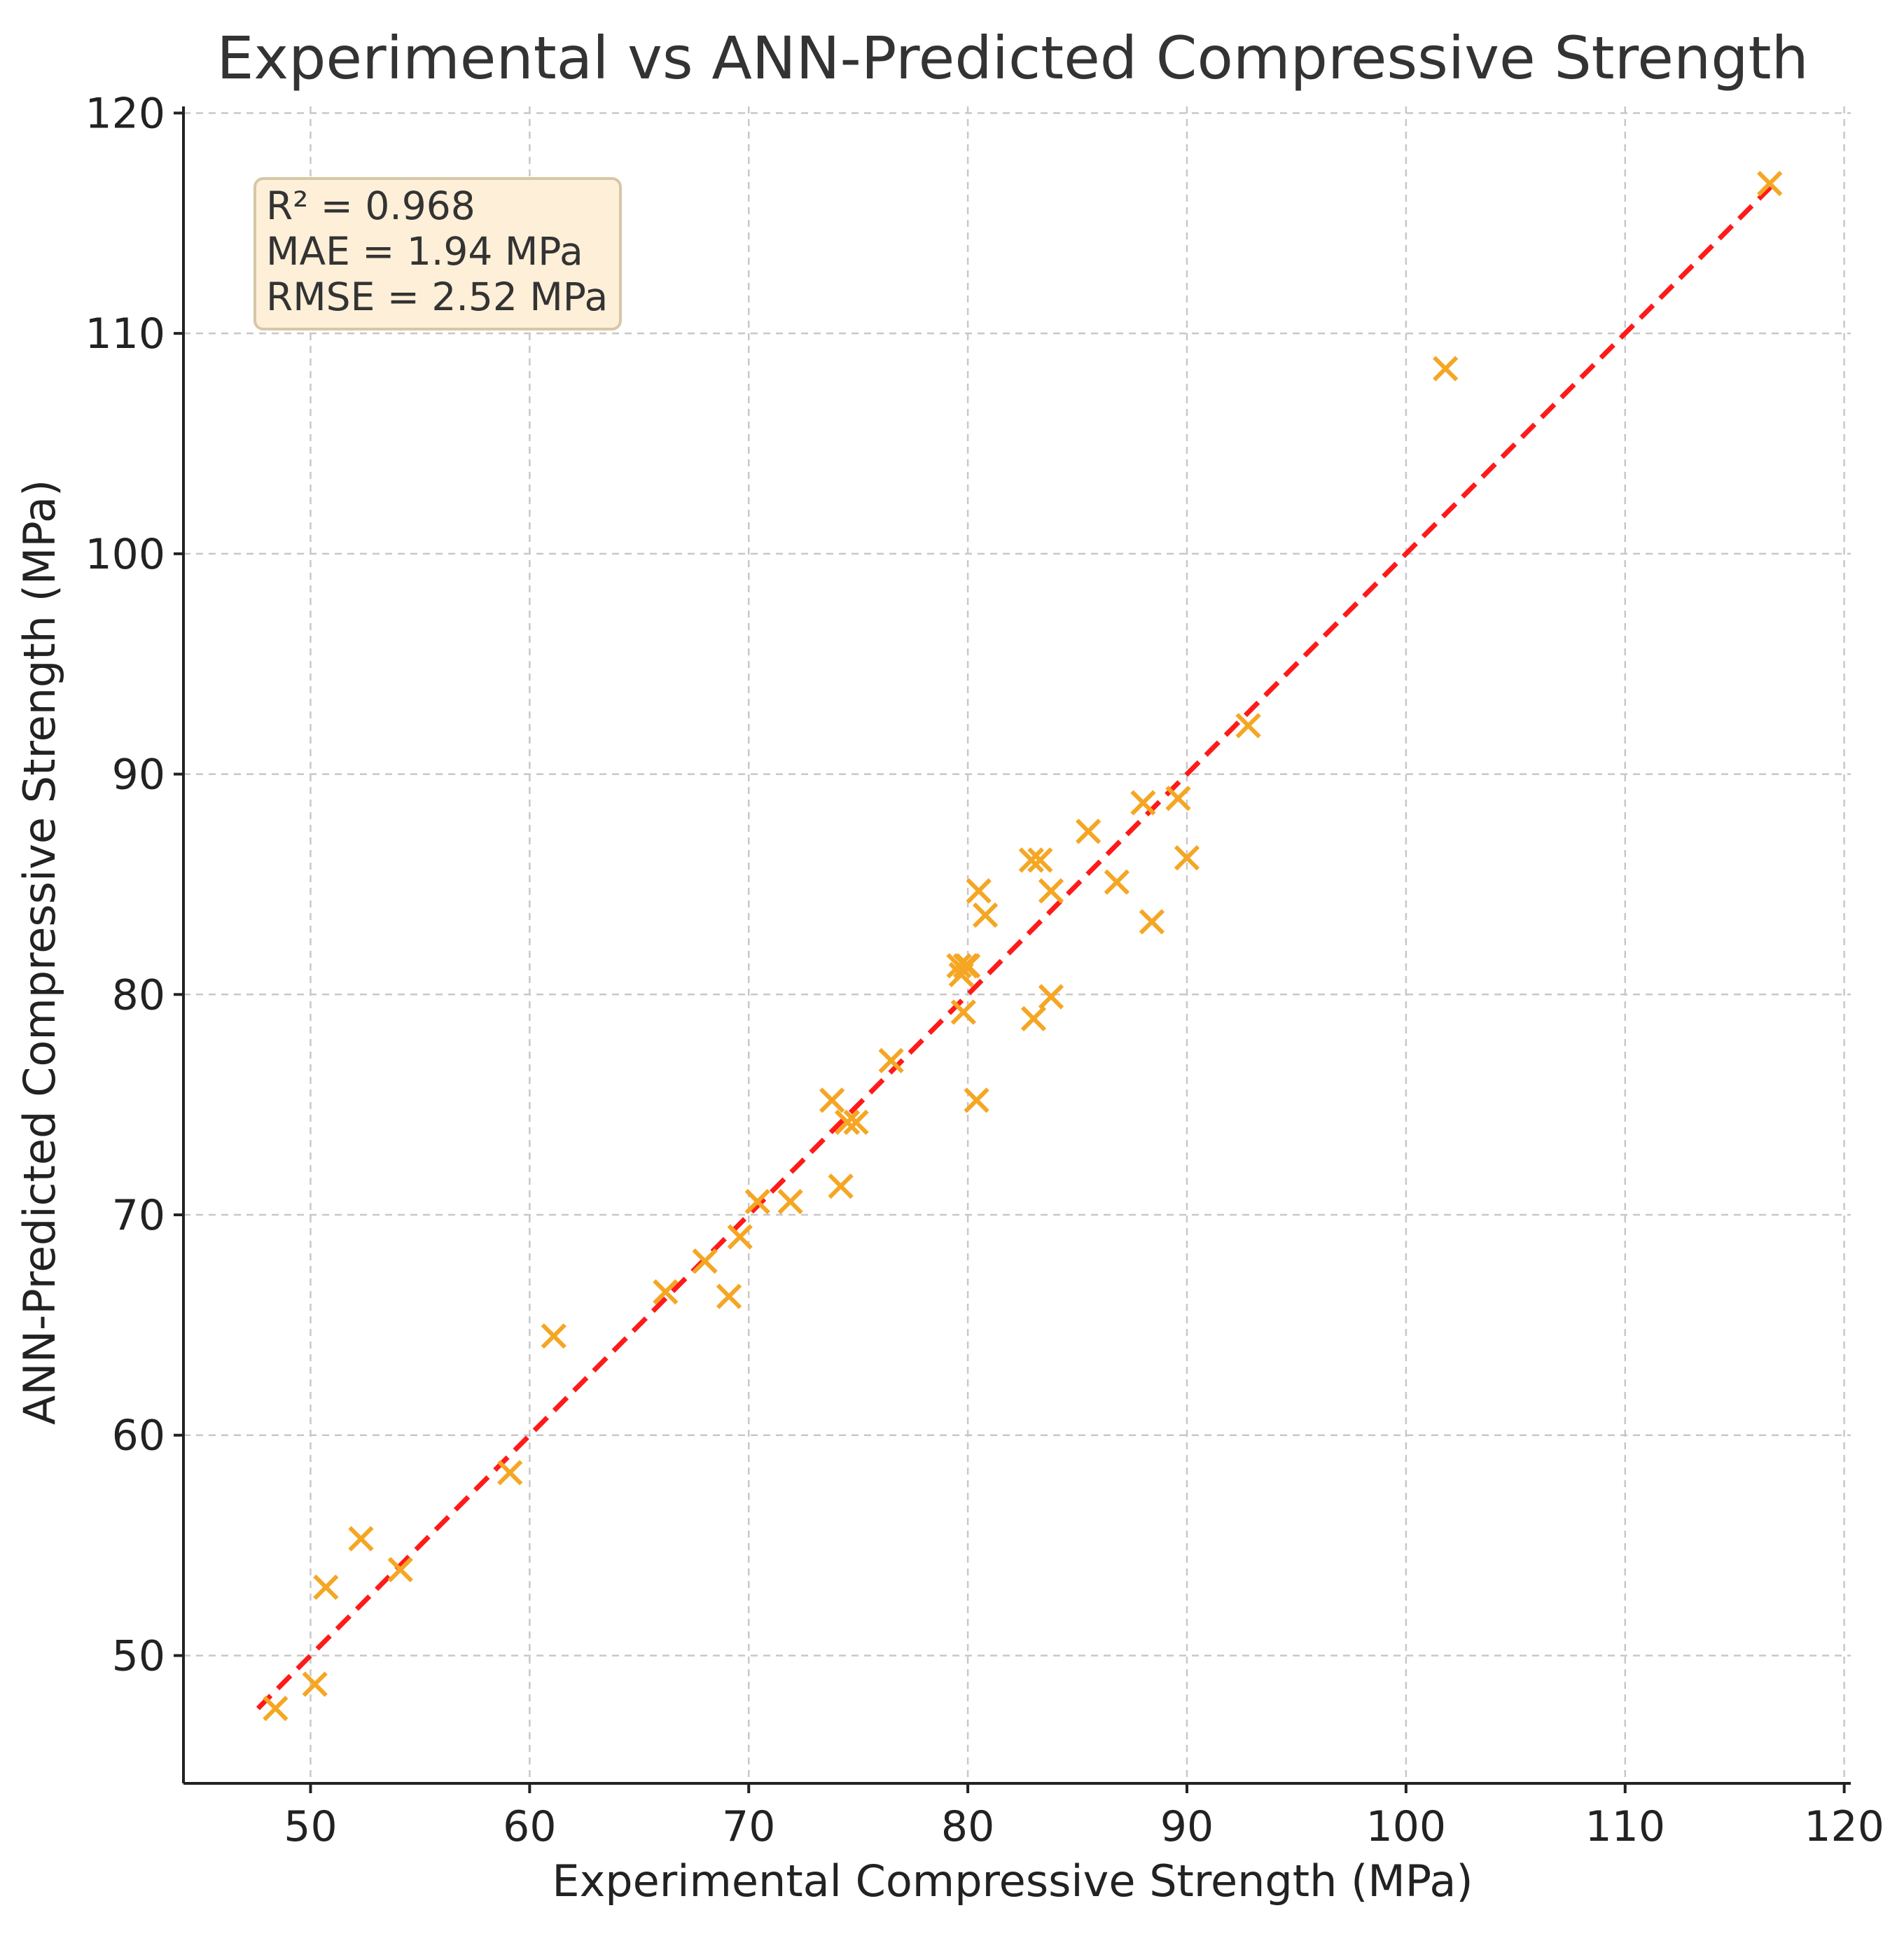 This screenshot has height=1936, width=1904. What do you see at coordinates (138, 1655) in the screenshot?
I see `y-tick-label: 50` at bounding box center [138, 1655].